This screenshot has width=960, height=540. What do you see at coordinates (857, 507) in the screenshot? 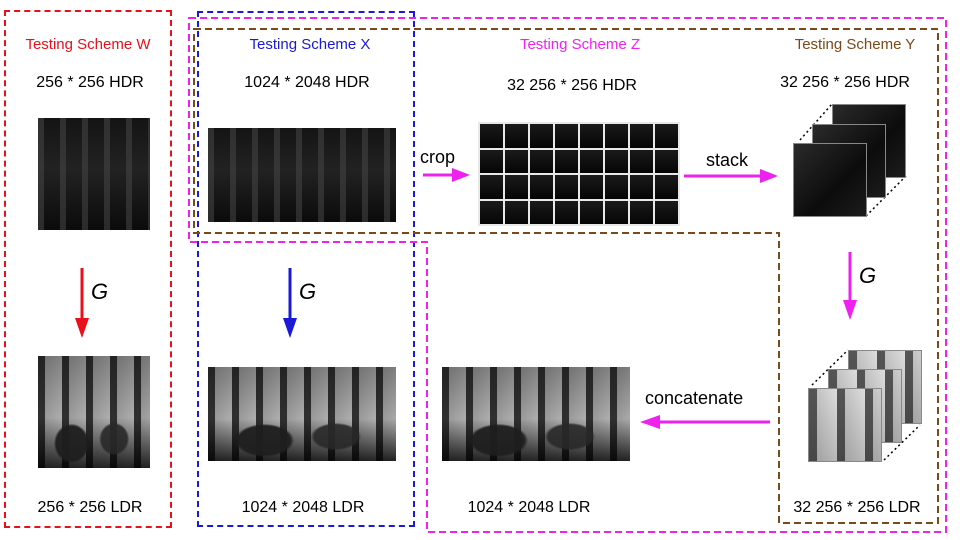
I see `scheme-y-output-label: 32 256 * 256 LDR` at bounding box center [857, 507].